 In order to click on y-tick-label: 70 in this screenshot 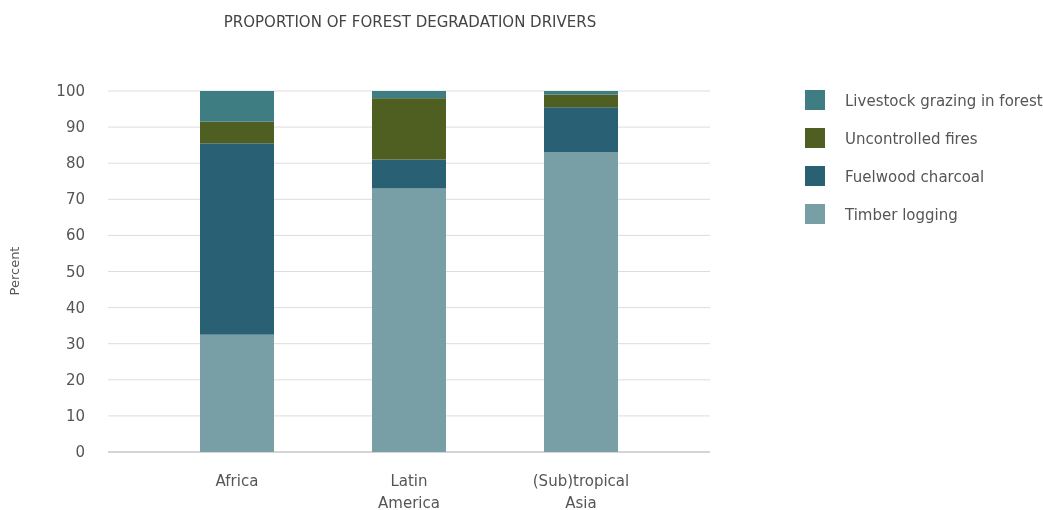, I will do `click(75, 199)`.